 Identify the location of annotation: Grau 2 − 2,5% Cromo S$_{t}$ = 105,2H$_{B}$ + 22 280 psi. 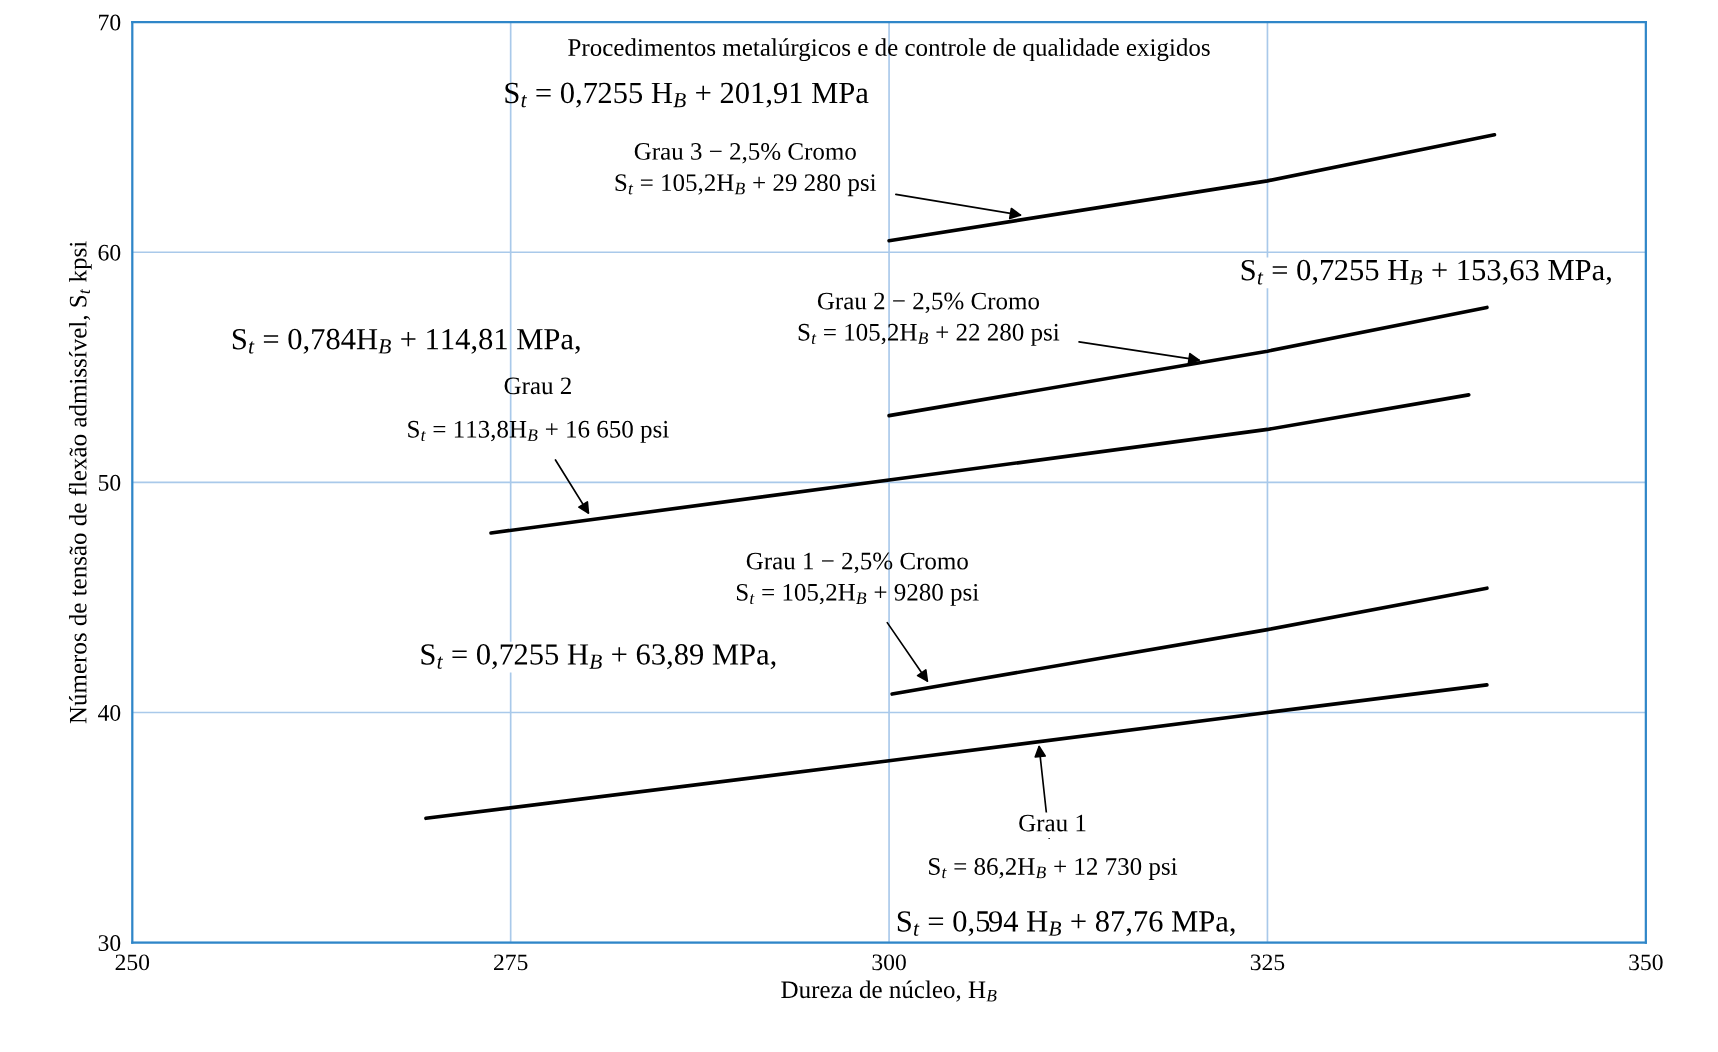
(929, 319).